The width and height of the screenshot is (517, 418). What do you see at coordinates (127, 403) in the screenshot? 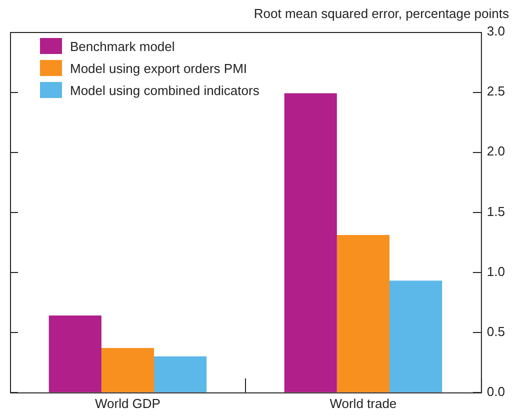
I see `x-tick-label: World GDP` at bounding box center [127, 403].